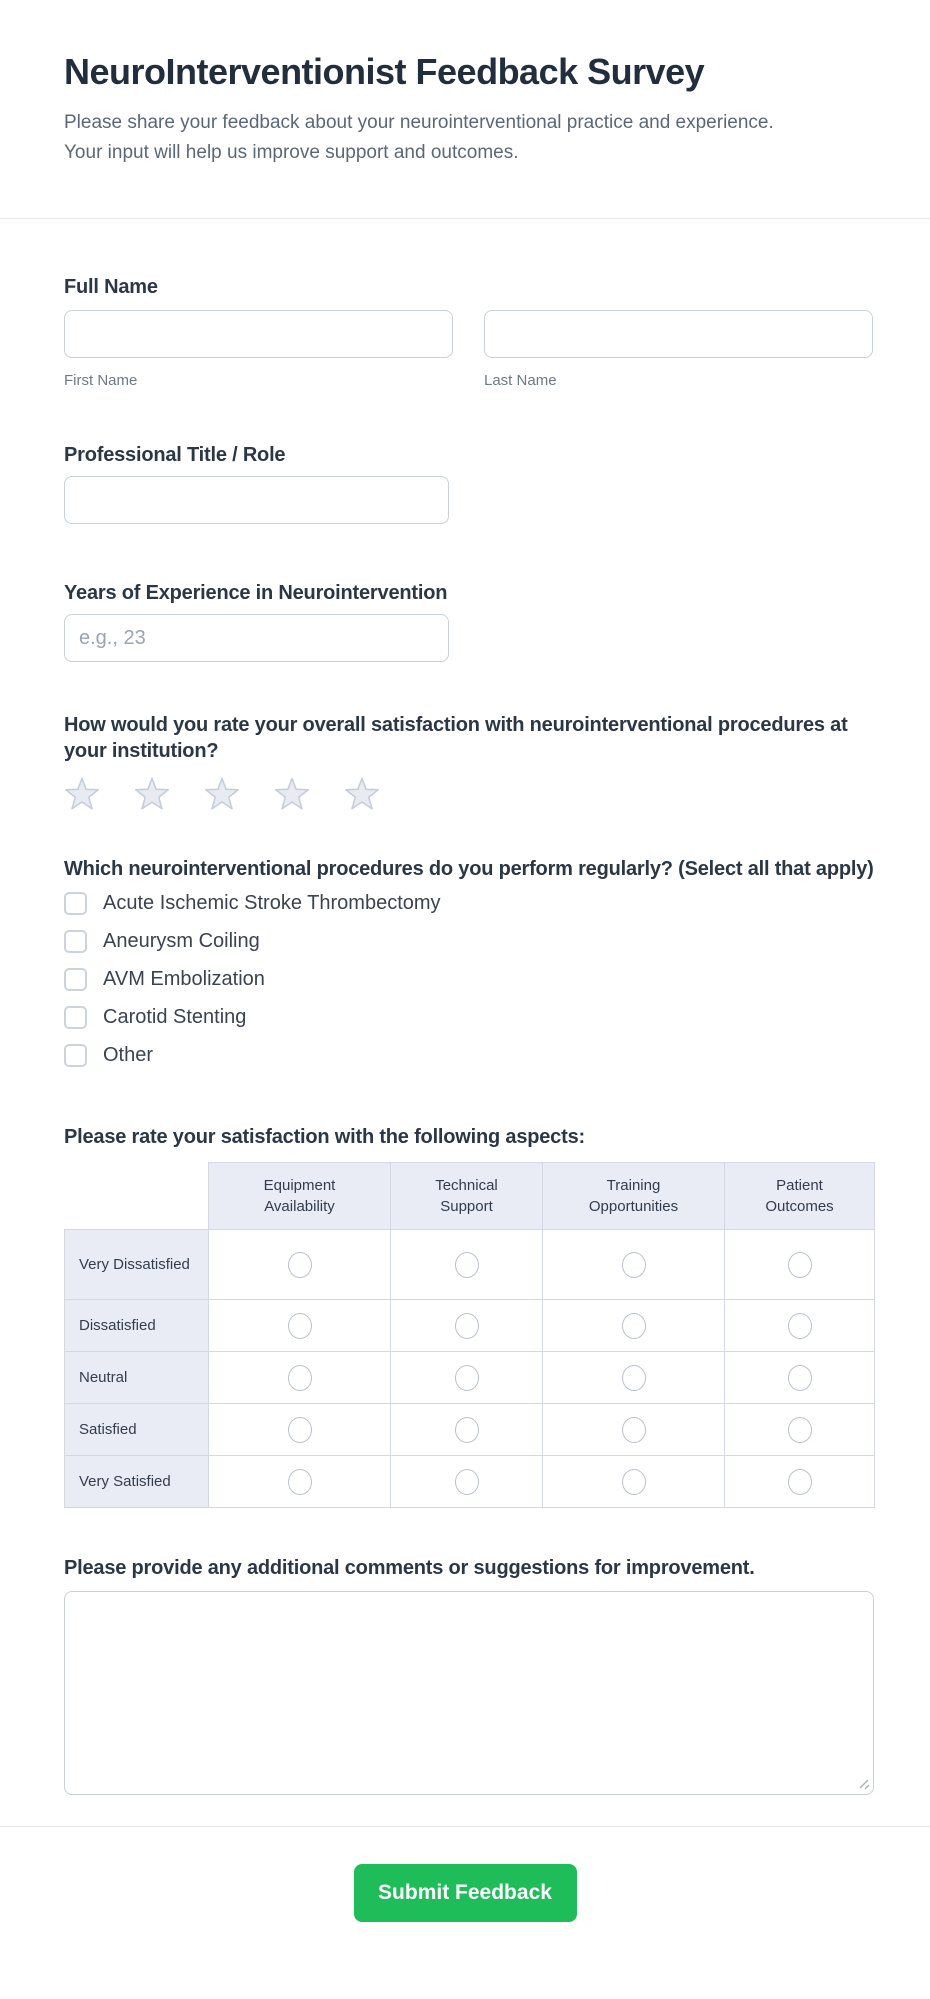 The image size is (930, 1999). I want to click on checkbox-option-label: Carotid Stenting, so click(175, 1017).